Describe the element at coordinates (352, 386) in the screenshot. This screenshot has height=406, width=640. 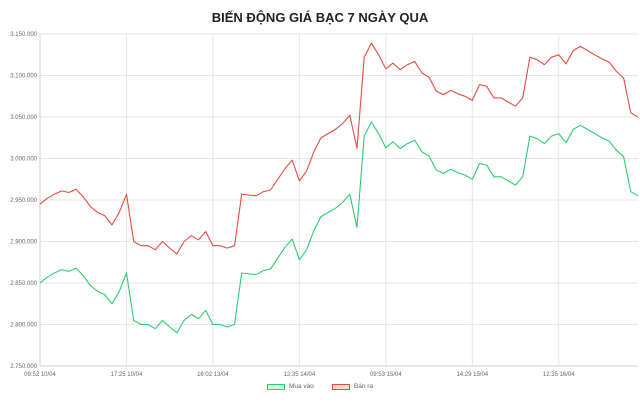
I see `legend-item-sell: Bán ra` at that location.